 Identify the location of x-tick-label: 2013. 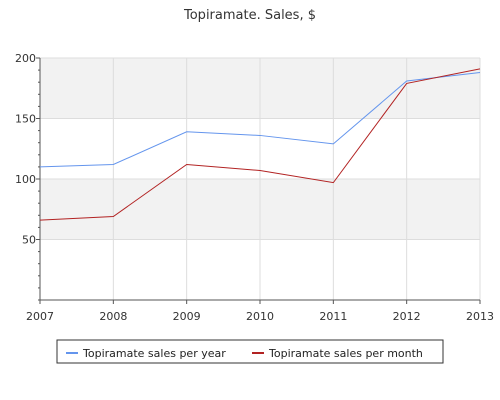
(480, 316).